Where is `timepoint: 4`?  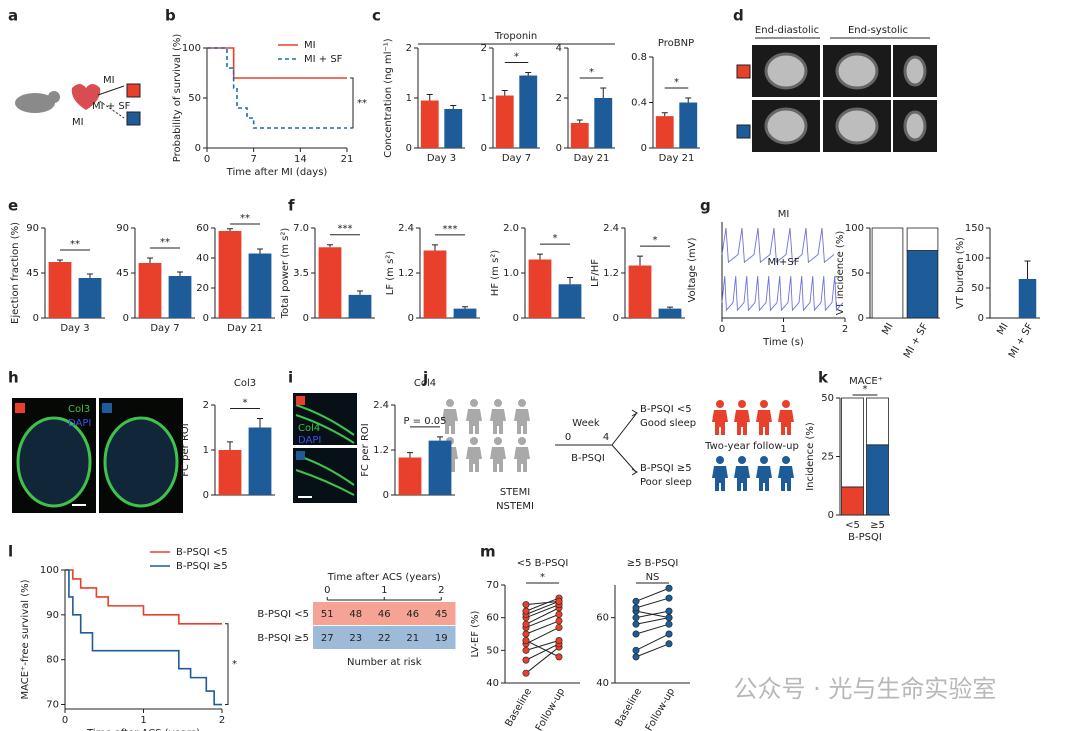 timepoint: 4 is located at coordinates (606, 437).